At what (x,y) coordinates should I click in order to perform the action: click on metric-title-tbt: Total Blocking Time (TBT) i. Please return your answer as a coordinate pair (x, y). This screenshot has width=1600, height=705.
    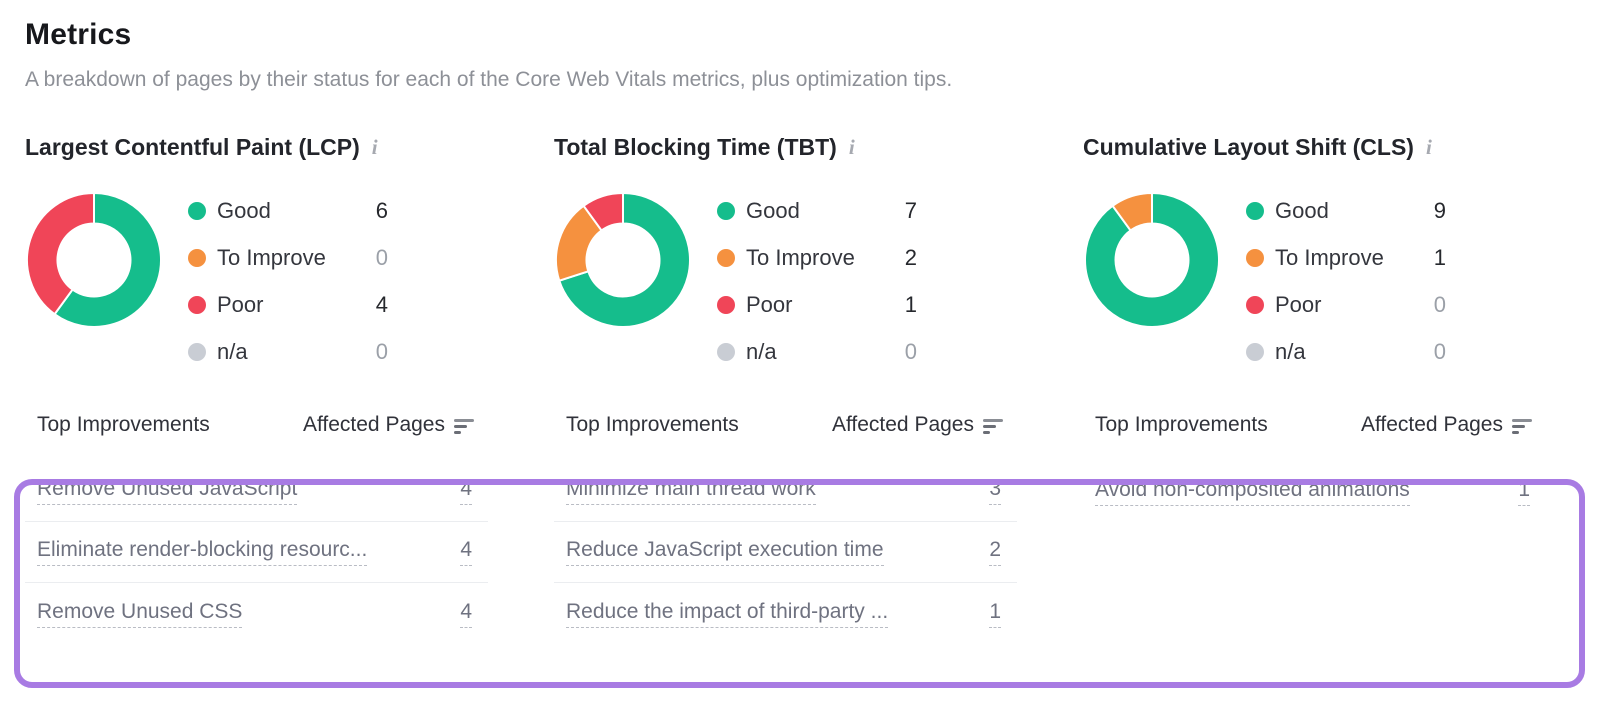
    Looking at the image, I should click on (785, 147).